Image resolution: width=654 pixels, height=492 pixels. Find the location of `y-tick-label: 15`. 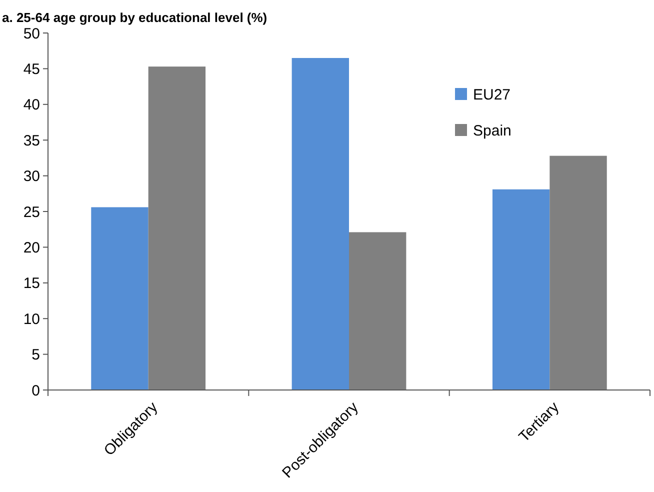

y-tick-label: 15 is located at coordinates (31, 283).